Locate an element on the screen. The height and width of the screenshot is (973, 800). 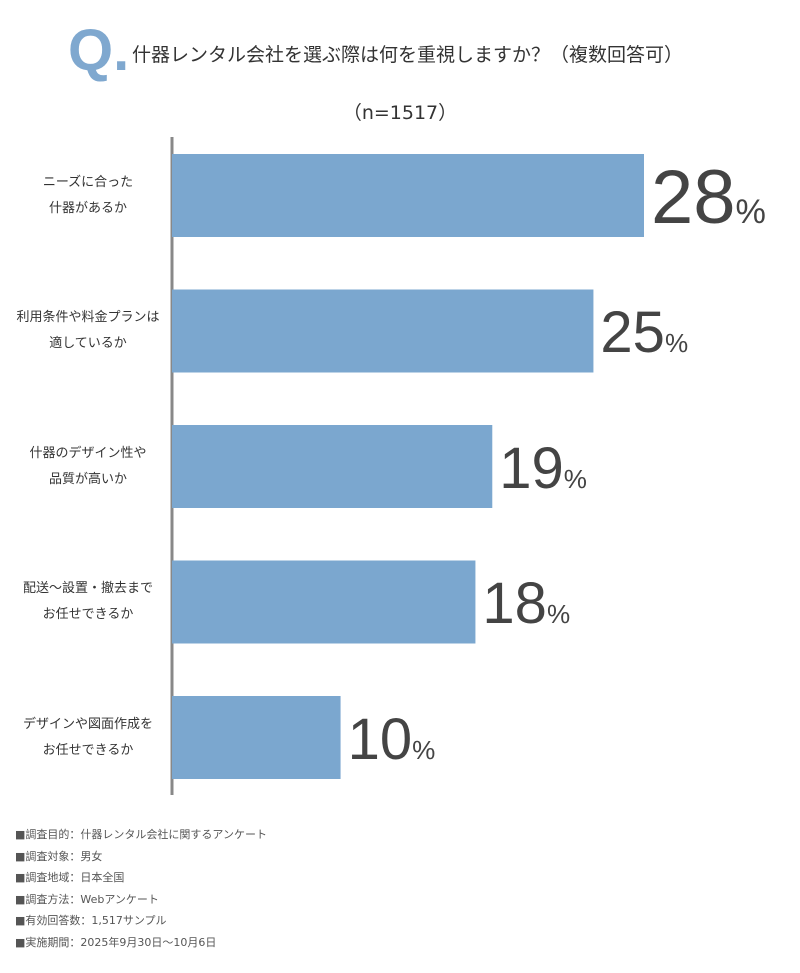
category-label: 什器のデザイン性や 品質が高いか is located at coordinates (88, 466).